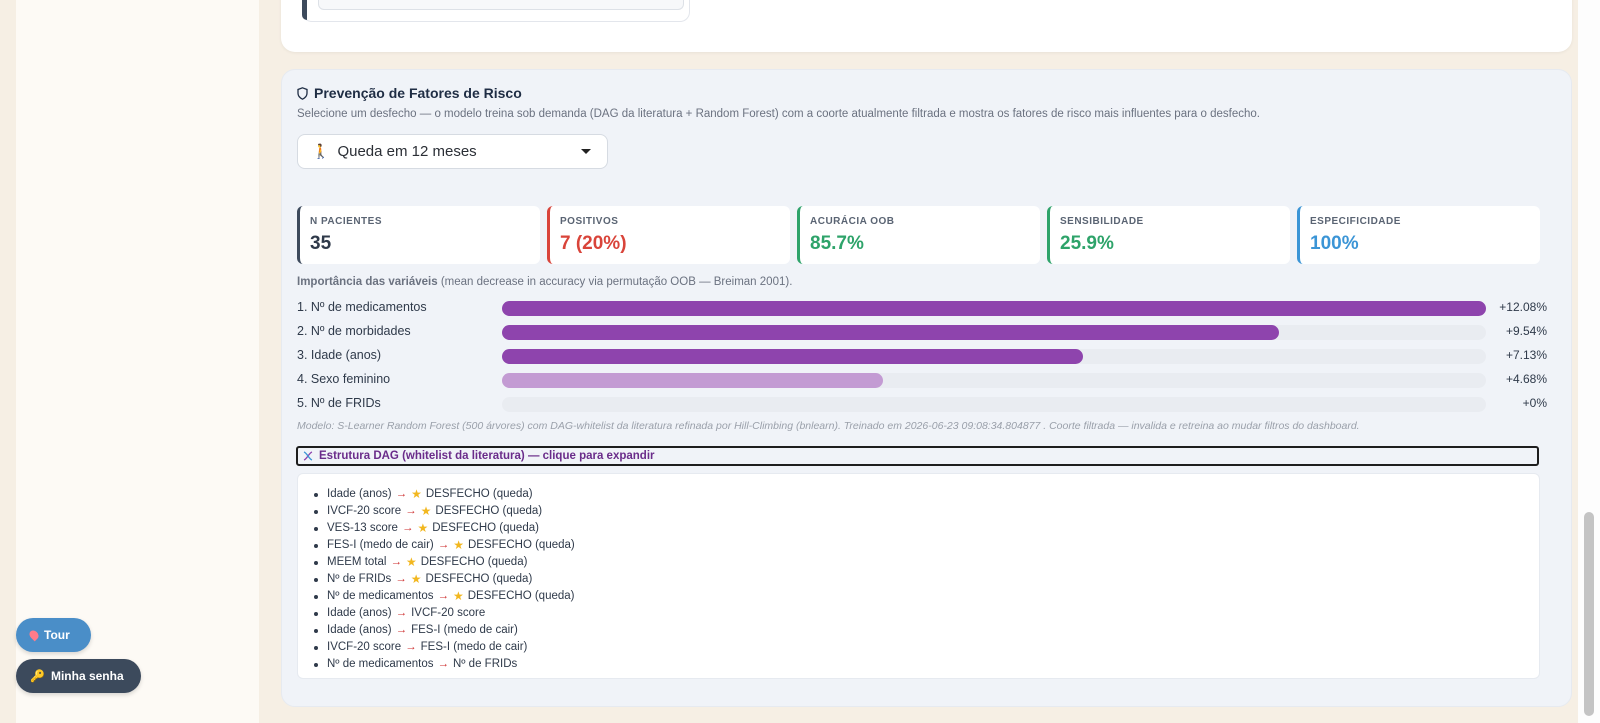 The width and height of the screenshot is (1600, 723). I want to click on kpi-especificidade: ESPECIFICIDADE 100%, so click(1418, 235).